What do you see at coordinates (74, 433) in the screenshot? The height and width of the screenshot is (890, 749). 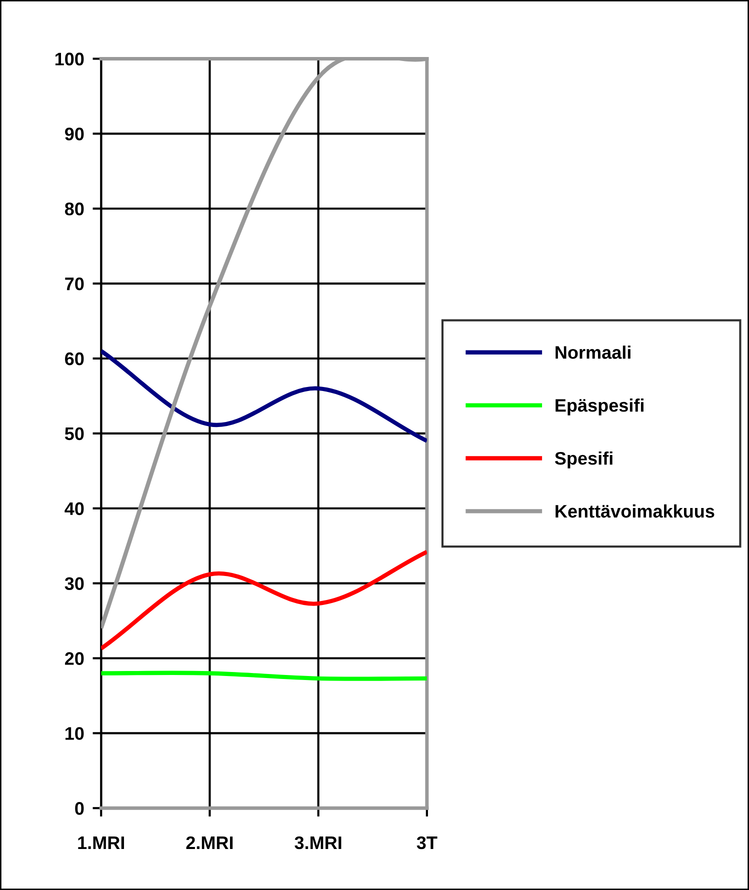 I see `y-tick-label: 50` at bounding box center [74, 433].